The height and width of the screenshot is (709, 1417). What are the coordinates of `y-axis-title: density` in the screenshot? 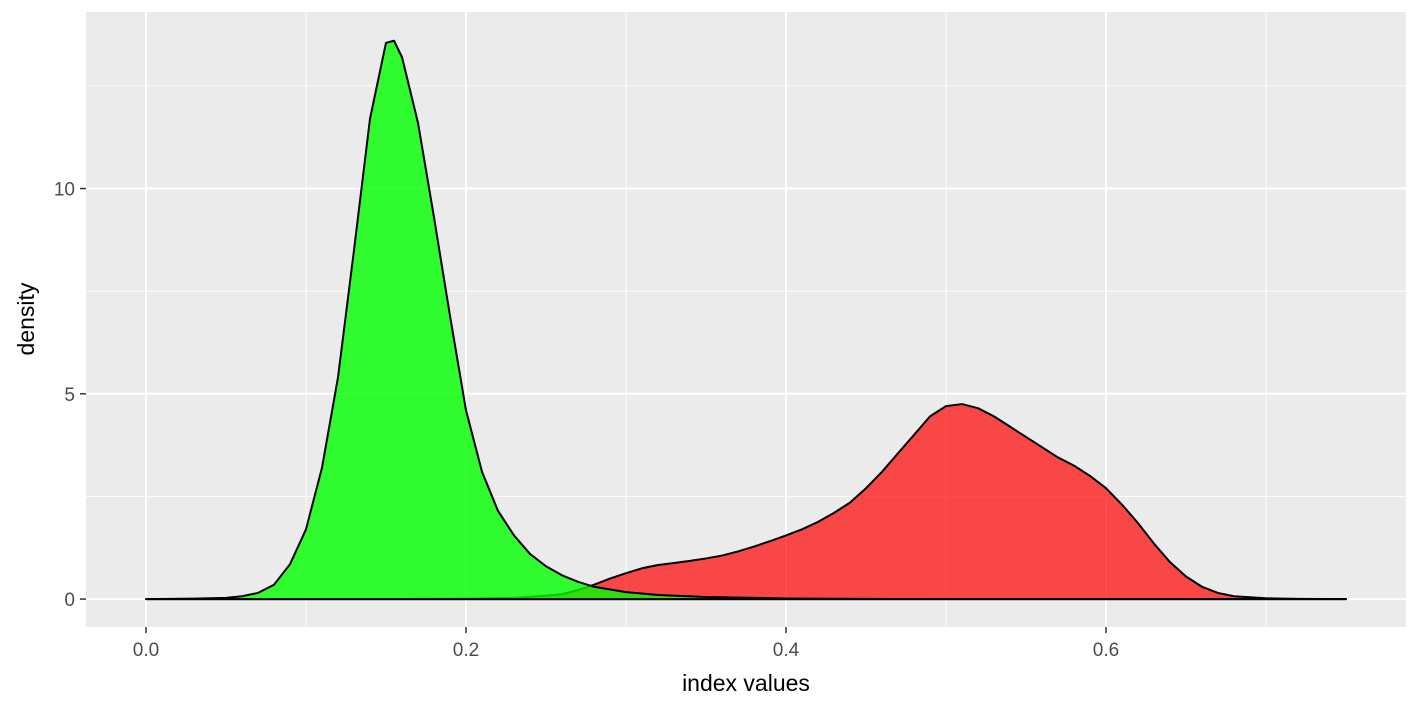 It's located at (26, 318).